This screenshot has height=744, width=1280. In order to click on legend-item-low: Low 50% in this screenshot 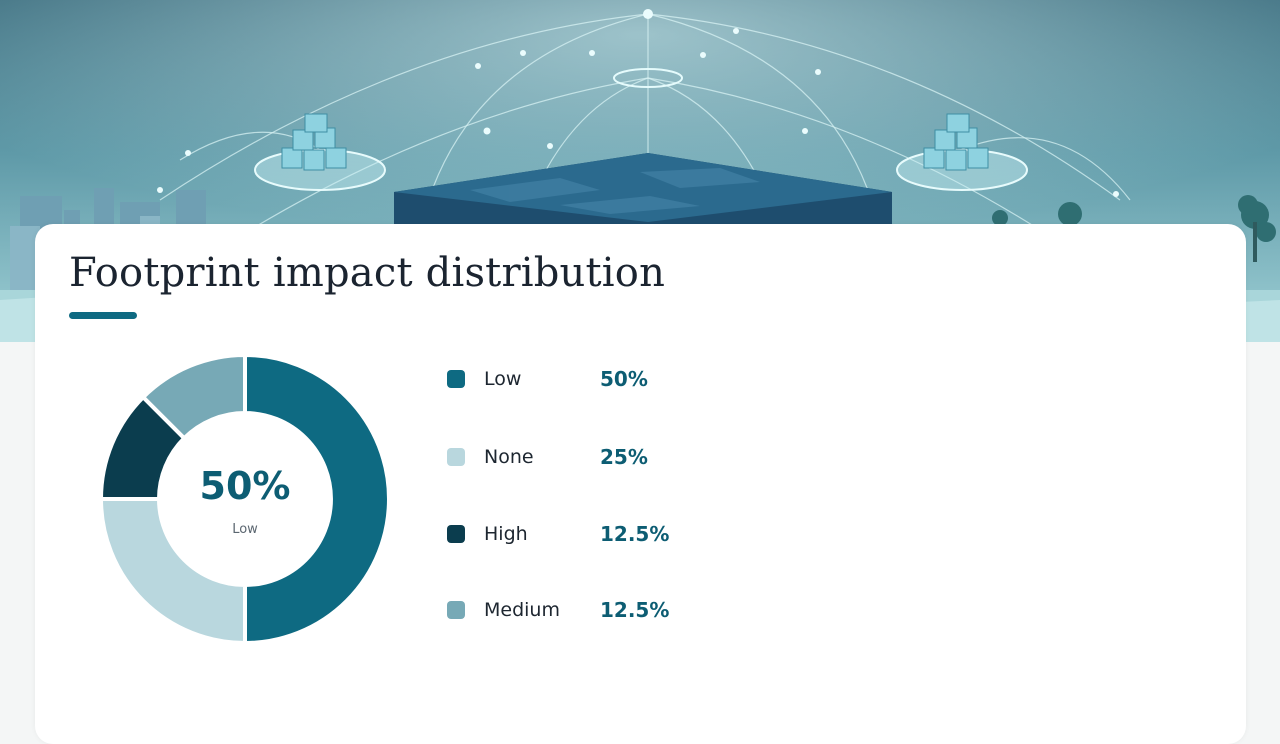, I will do `click(597, 379)`.